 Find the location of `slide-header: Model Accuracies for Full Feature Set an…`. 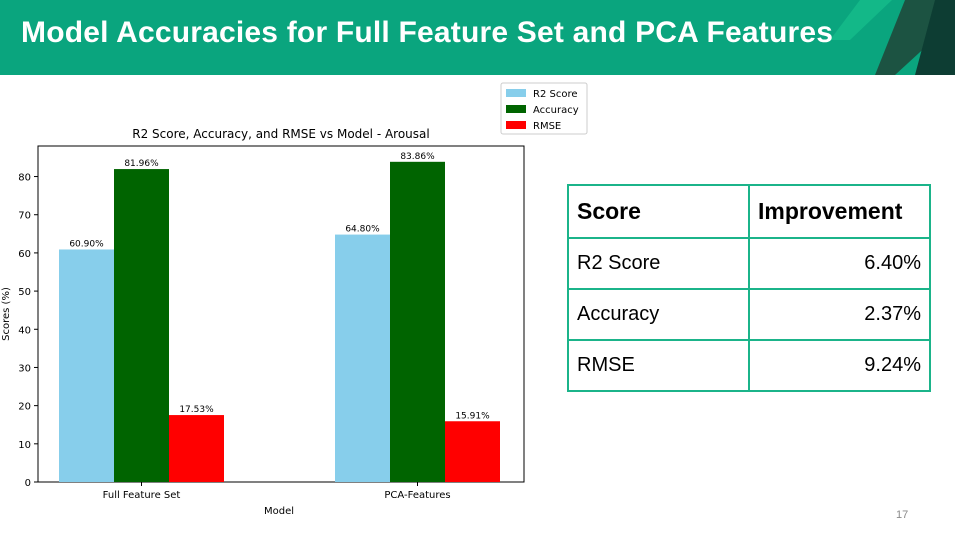

slide-header: Model Accuracies for Full Feature Set an… is located at coordinates (477, 37).